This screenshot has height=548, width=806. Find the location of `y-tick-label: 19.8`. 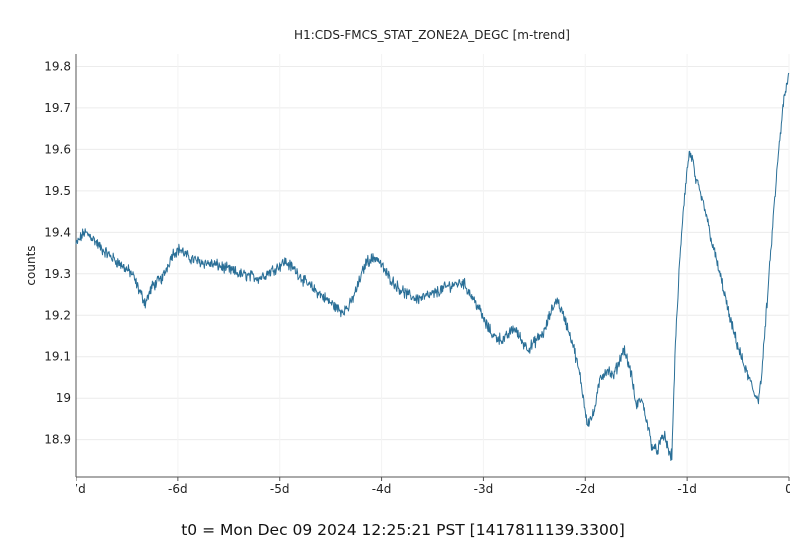

y-tick-label: 19.8 is located at coordinates (57, 66).